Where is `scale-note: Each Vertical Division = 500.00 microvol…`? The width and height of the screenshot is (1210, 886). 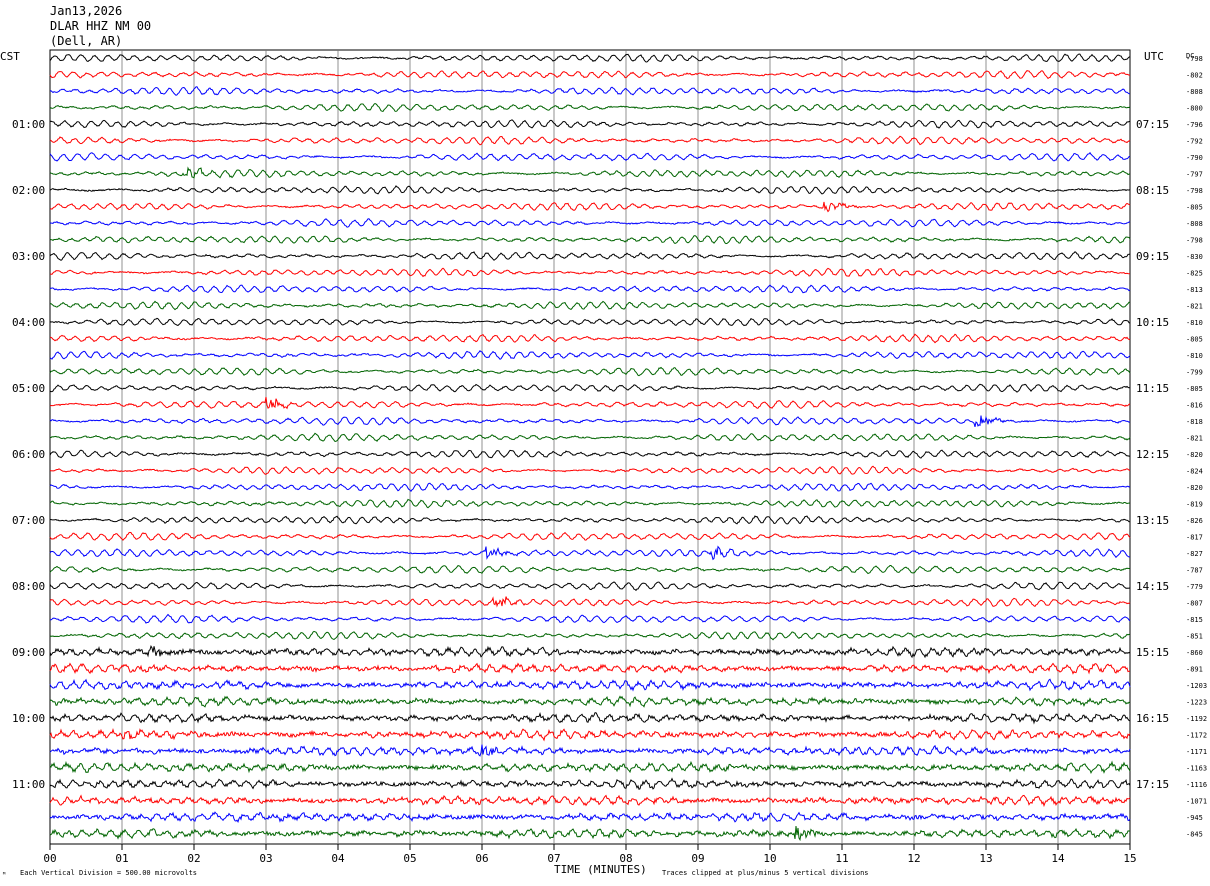 scale-note: Each Vertical Division = 500.00 microvol… is located at coordinates (108, 873).